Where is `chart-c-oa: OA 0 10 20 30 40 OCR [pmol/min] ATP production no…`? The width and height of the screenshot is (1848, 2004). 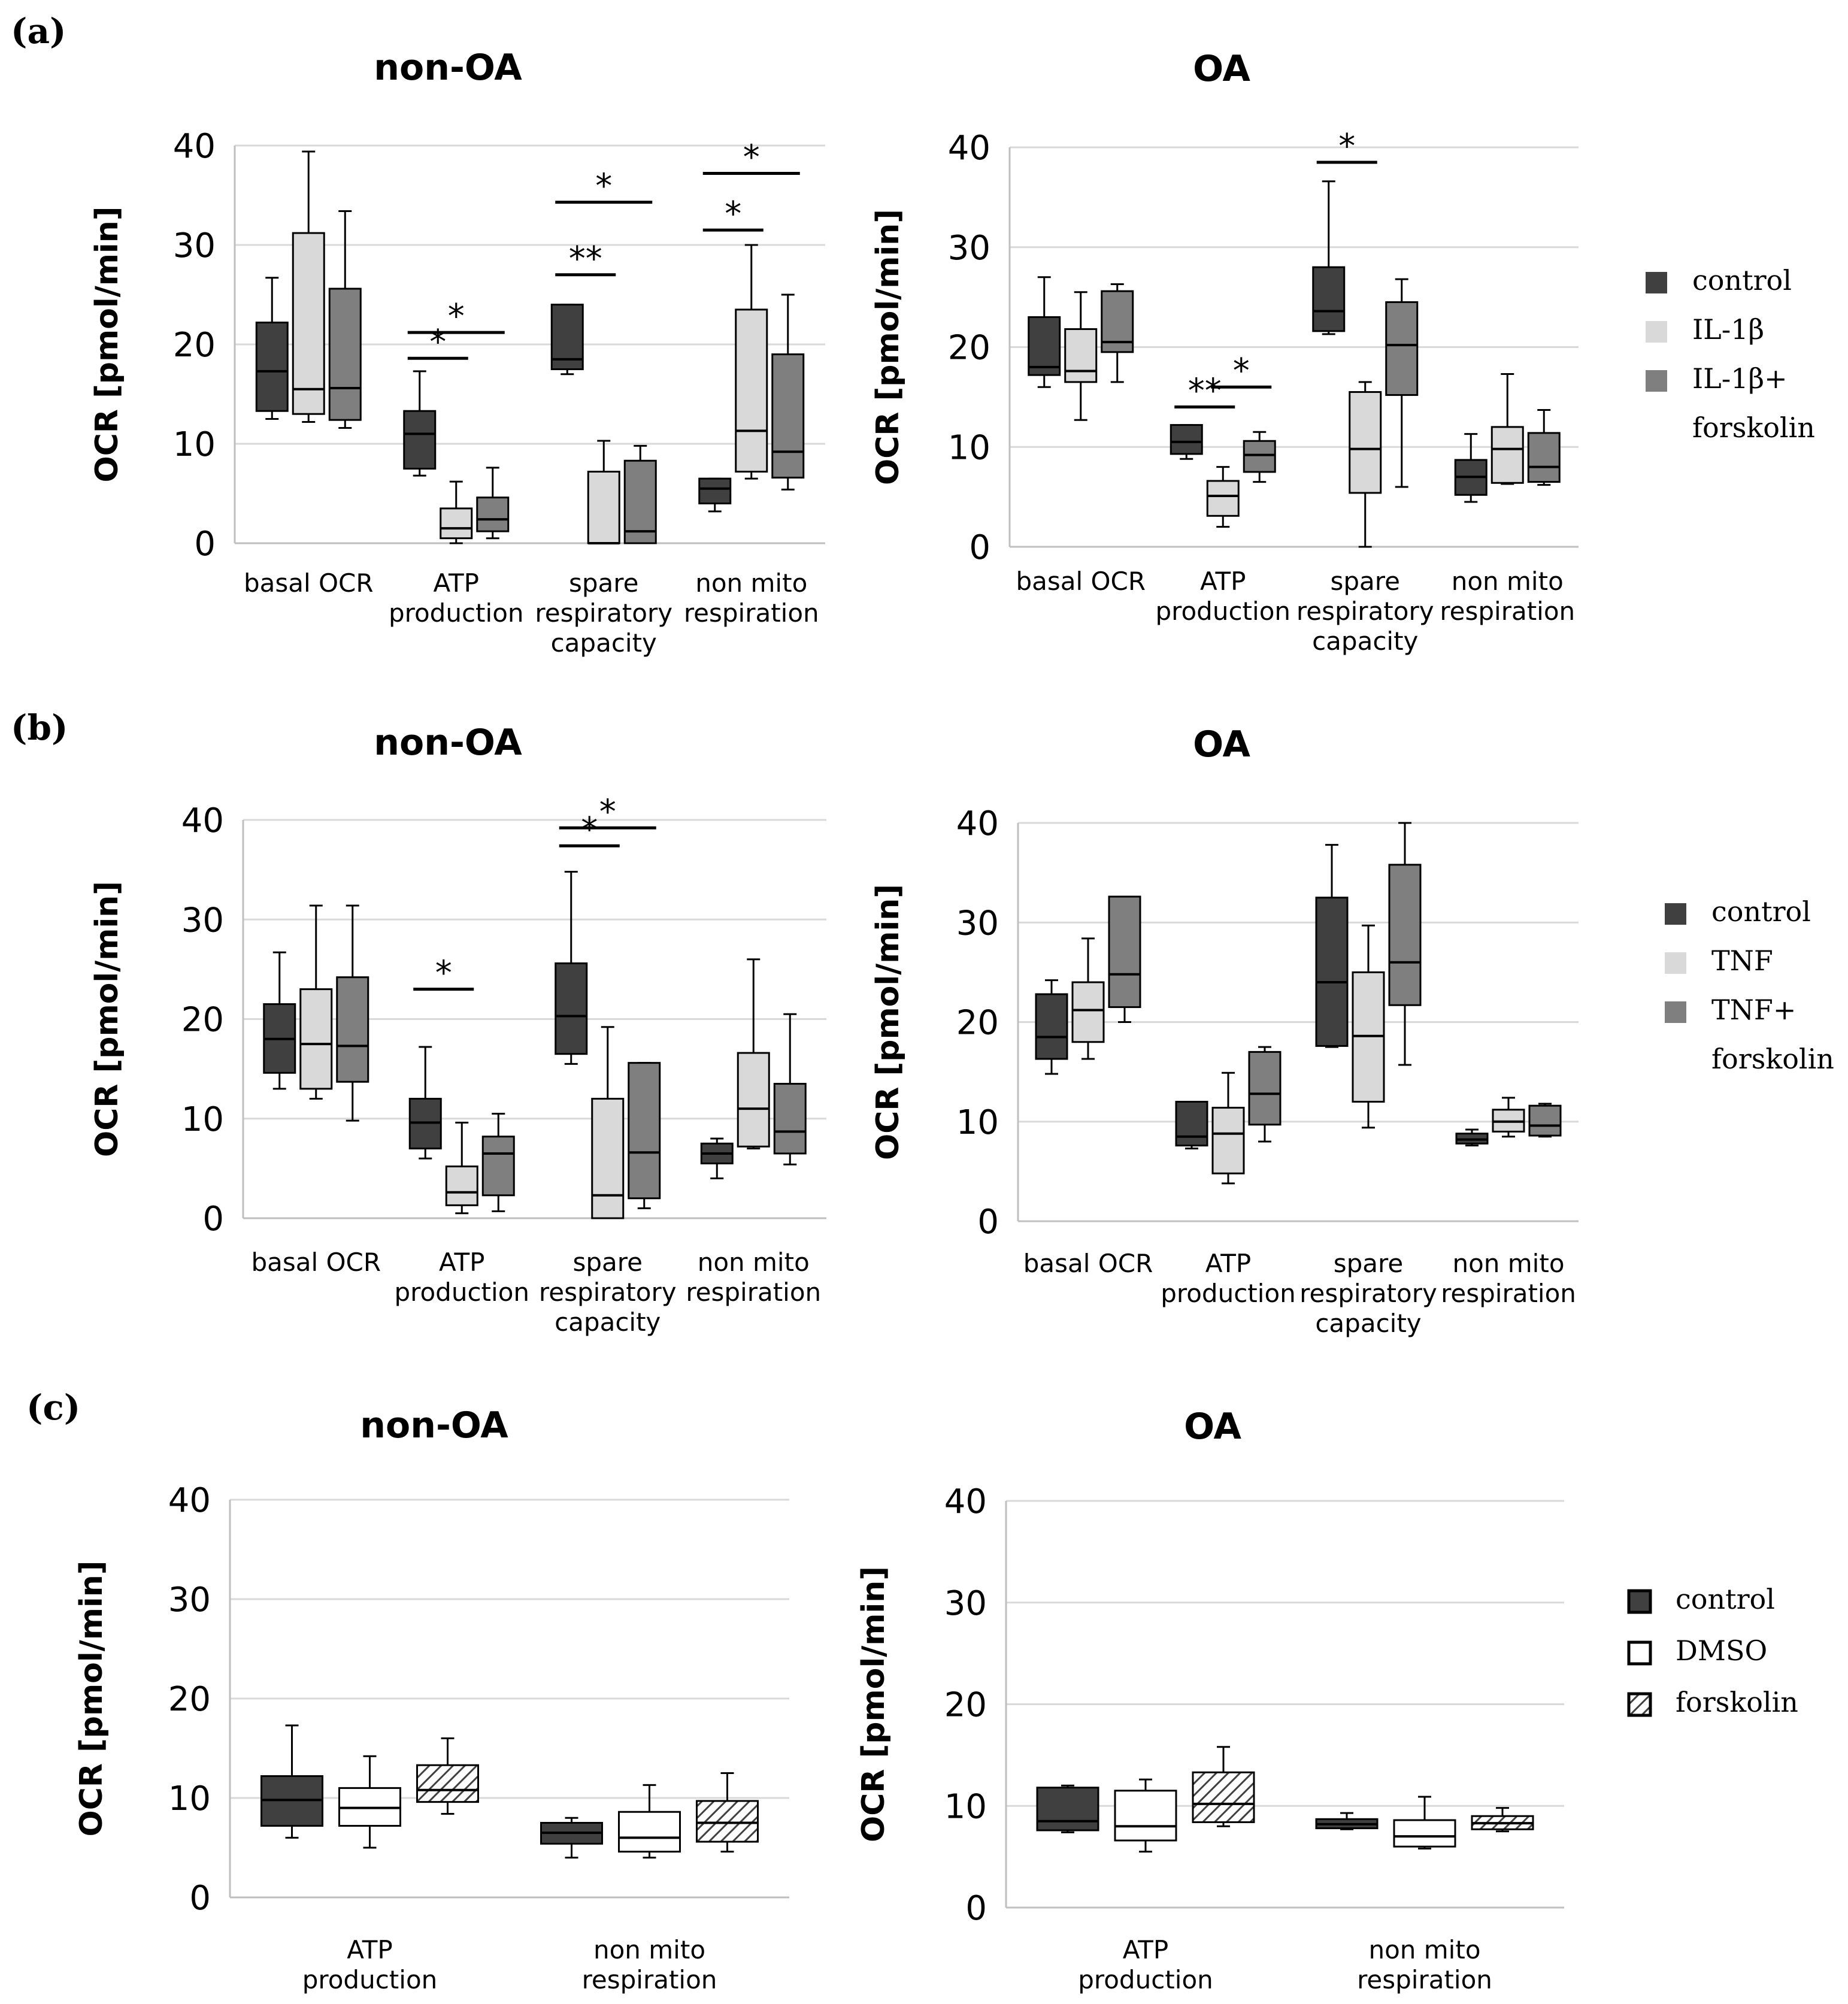 chart-c-oa: OA 0 10 20 30 40 OCR [pmol/min] ATP production no… is located at coordinates (1210, 1700).